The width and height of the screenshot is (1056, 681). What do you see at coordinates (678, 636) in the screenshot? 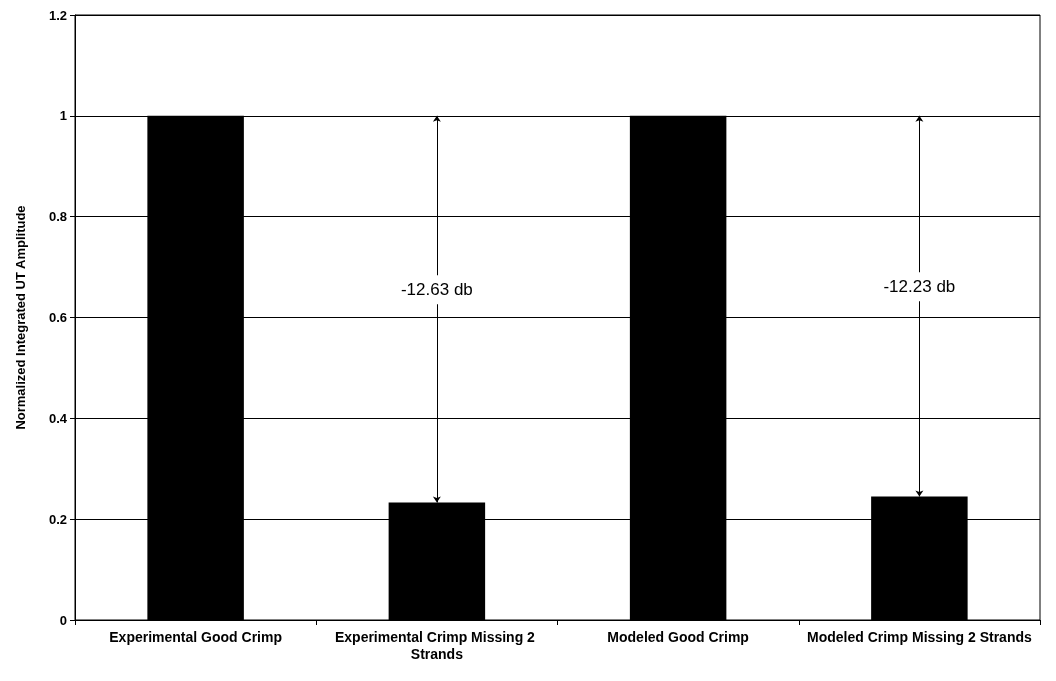
I see `x-tick-label: Modeled Good Crimp` at bounding box center [678, 636].